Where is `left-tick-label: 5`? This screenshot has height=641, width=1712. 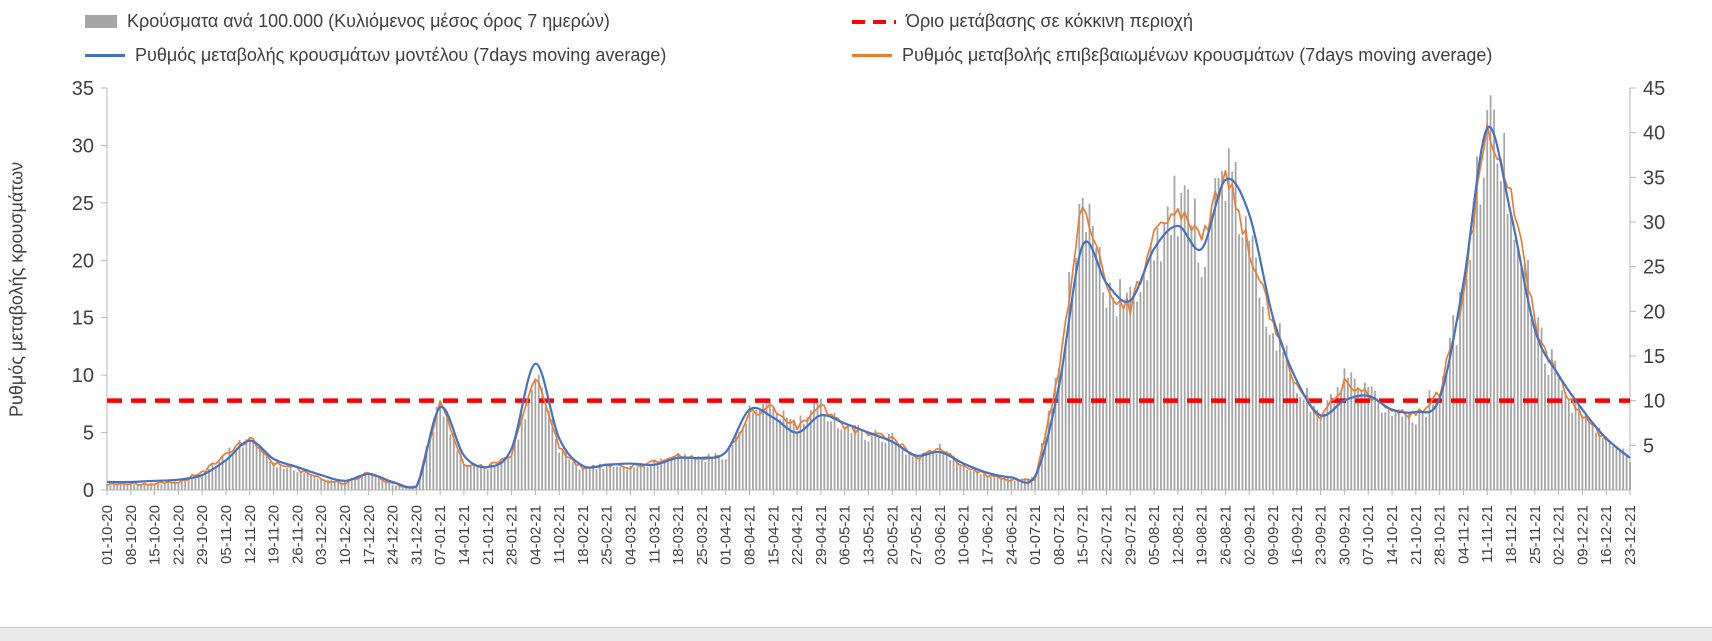 left-tick-label: 5 is located at coordinates (88, 434).